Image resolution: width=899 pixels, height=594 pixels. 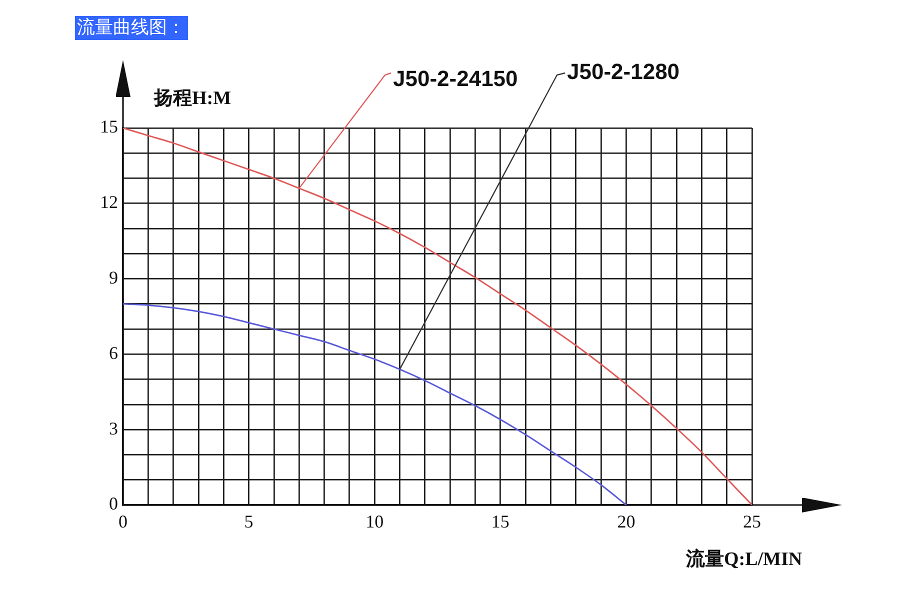 What do you see at coordinates (113, 278) in the screenshot?
I see `y-tick-label: 9` at bounding box center [113, 278].